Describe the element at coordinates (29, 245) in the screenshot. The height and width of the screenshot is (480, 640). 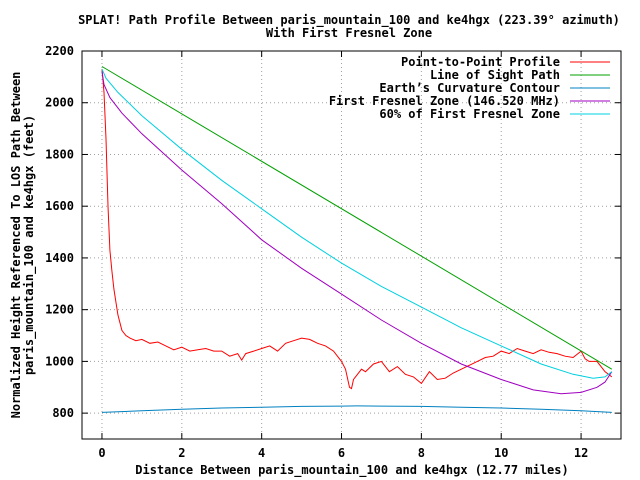
I see `y-axis-label-line-2: paris_mountain_100 and ke4hgx (feet)` at that location.